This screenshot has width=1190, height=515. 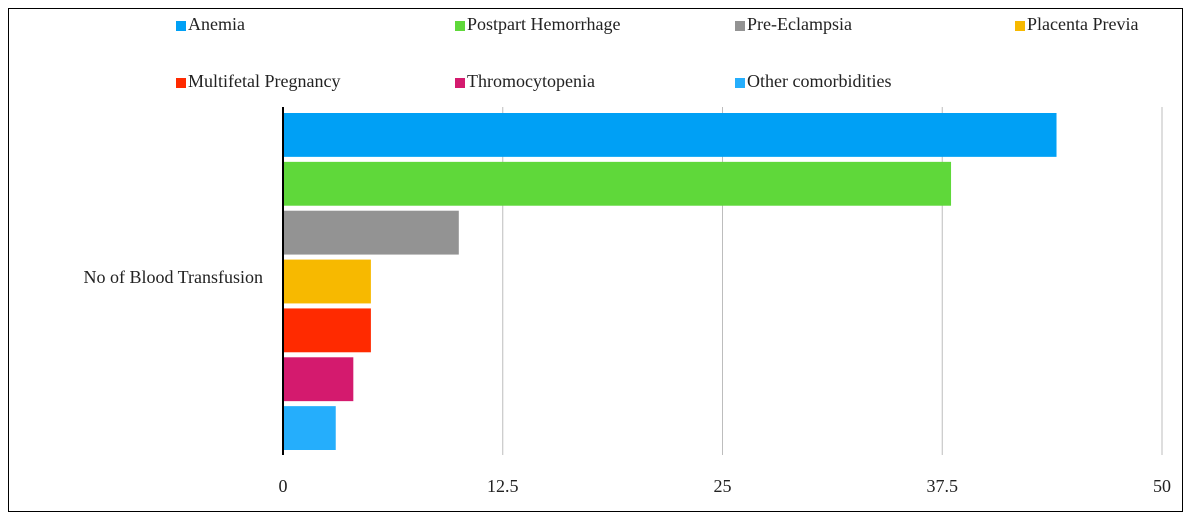 I want to click on legend-label: Postpart Hemorrhage, so click(x=543, y=24).